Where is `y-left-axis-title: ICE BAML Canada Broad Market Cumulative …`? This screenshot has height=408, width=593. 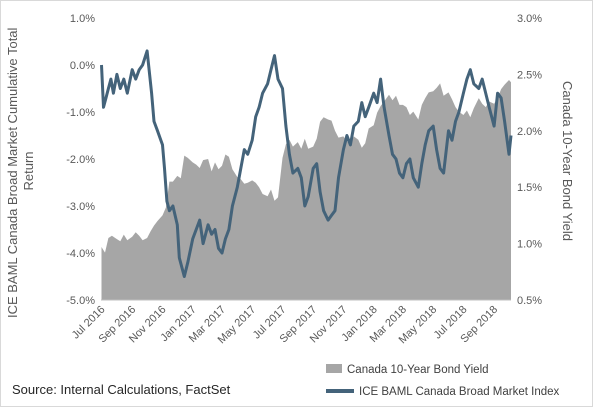 y-left-axis-title: ICE BAML Canada Broad Market Cumulative … is located at coordinates (20, 171).